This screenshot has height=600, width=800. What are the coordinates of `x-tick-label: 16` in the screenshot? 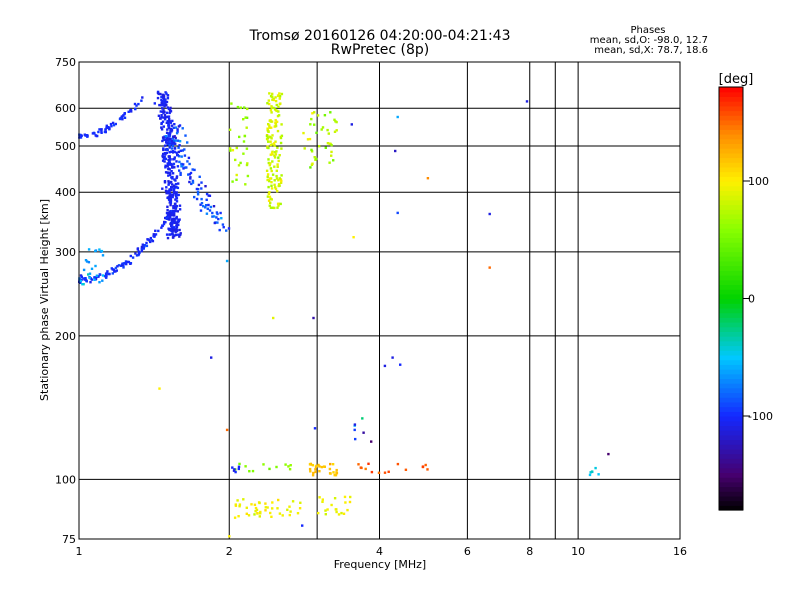 It's located at (680, 551).